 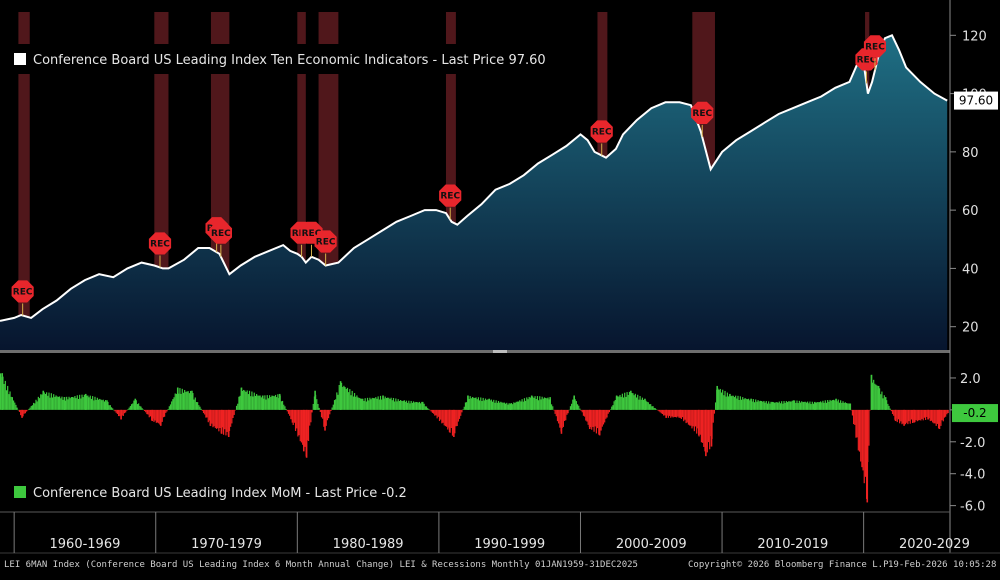 I want to click on footer-copyright: Copyright© 2026 Bloomberg Finance L.P., so click(x=791, y=565).